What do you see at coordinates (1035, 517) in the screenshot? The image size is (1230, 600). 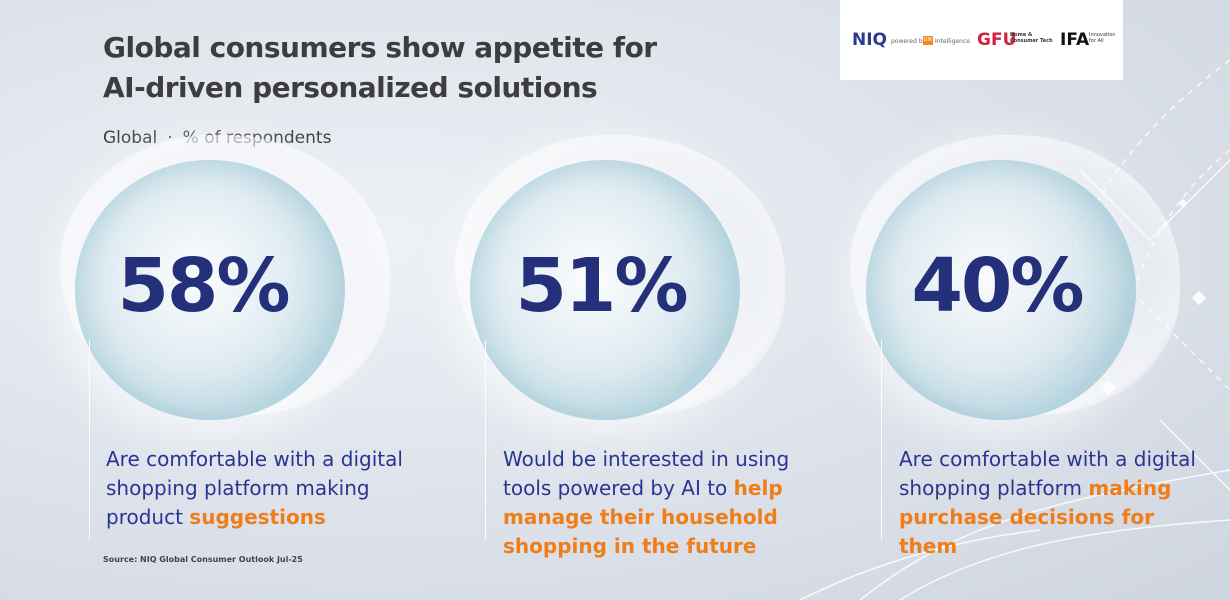 I see `stat-highlight-3: making purchase decisions for them` at bounding box center [1035, 517].